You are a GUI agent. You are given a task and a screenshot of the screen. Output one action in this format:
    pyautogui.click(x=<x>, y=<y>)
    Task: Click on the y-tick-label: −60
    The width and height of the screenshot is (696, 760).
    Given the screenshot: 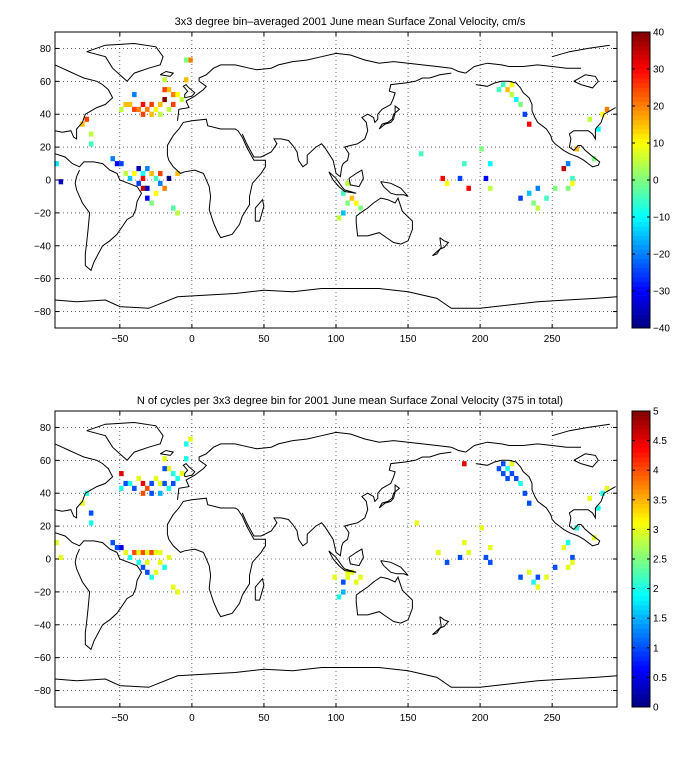 What is the action you would take?
    pyautogui.click(x=42, y=279)
    